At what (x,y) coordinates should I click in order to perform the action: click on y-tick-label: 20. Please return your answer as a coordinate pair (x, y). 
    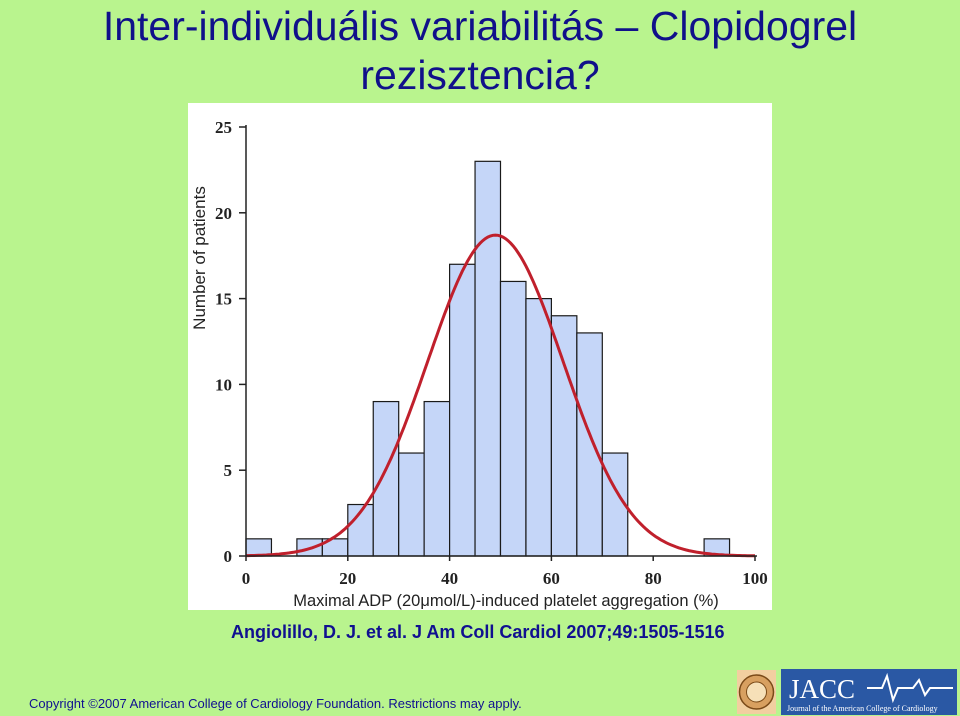
    Looking at the image, I should click on (223, 213).